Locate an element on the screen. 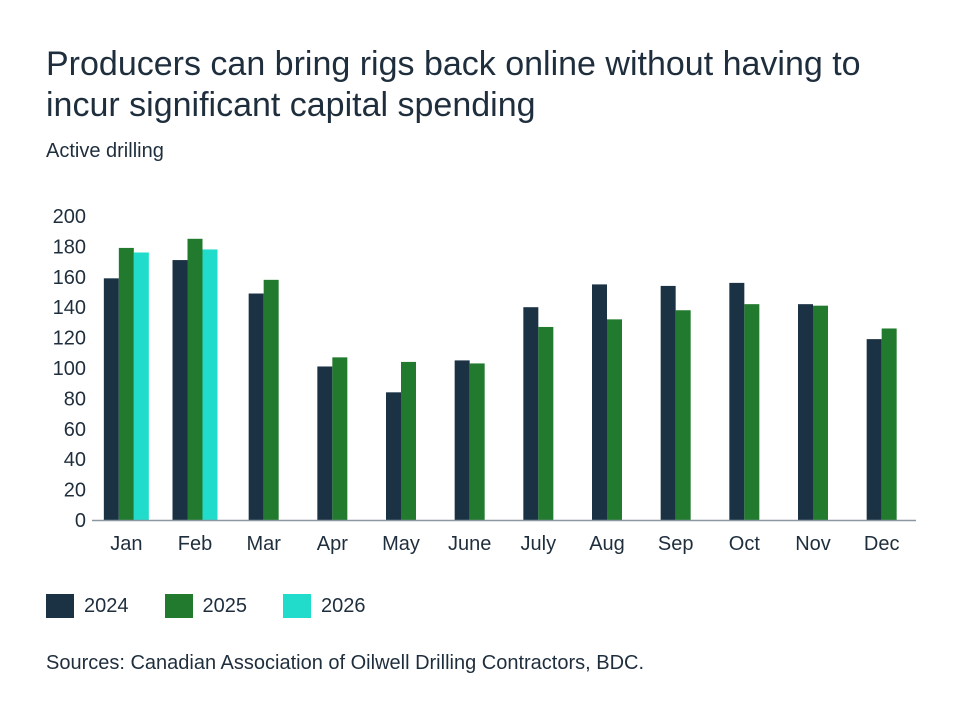 Image resolution: width=960 pixels, height=720 pixels. chart-subtitle: Active drilling is located at coordinates (105, 151).